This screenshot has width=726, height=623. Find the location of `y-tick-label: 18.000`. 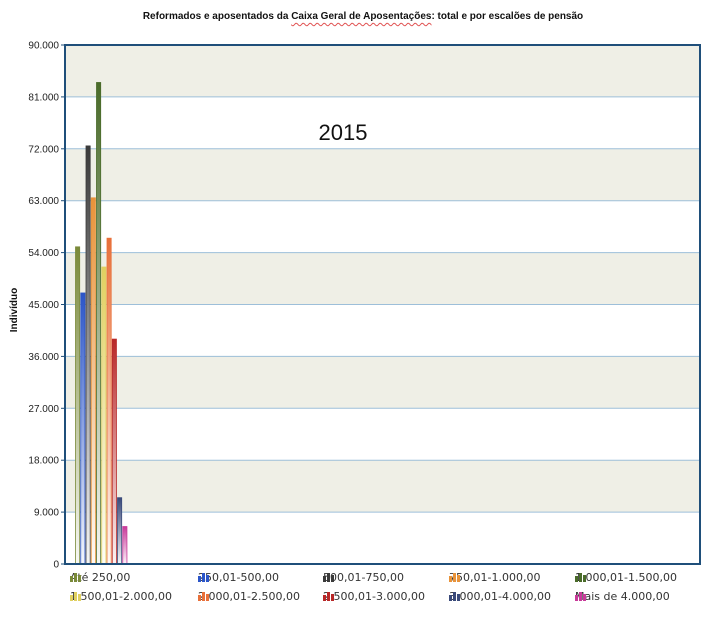

y-tick-label: 18.000 is located at coordinates (43, 461).